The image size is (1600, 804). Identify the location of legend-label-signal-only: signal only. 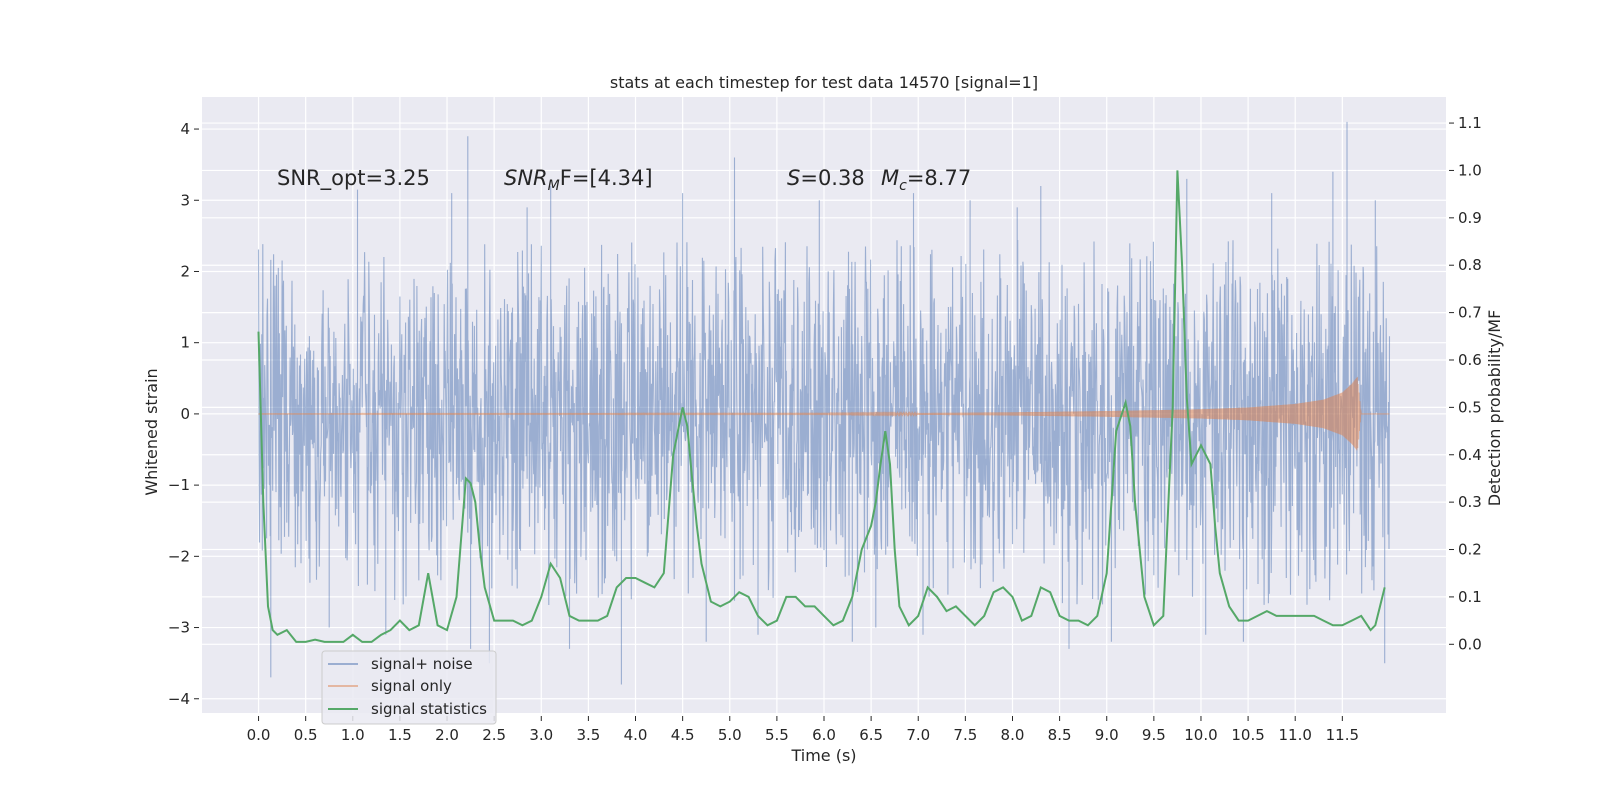
(411, 686).